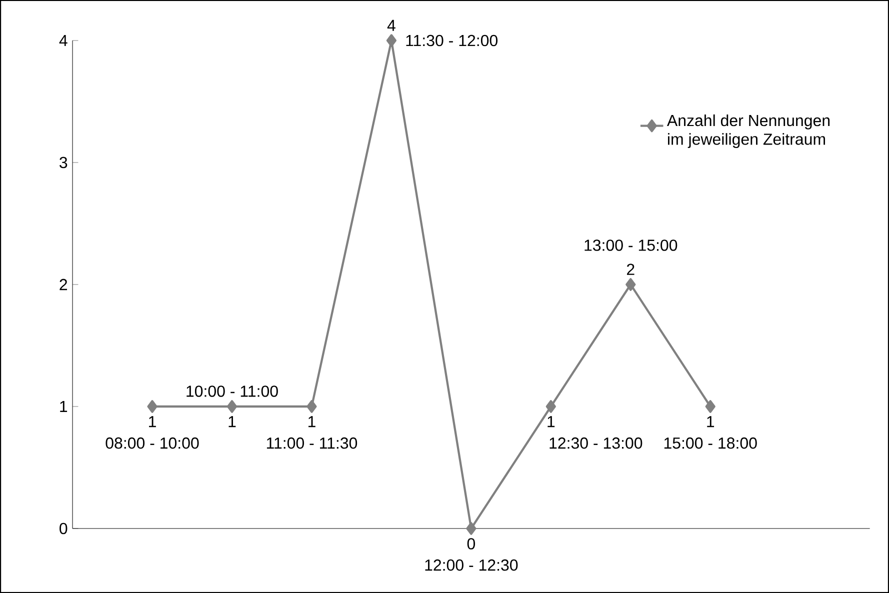 The width and height of the screenshot is (889, 593). Describe the element at coordinates (312, 443) in the screenshot. I see `annotation: 11:00 - 11:30` at that location.